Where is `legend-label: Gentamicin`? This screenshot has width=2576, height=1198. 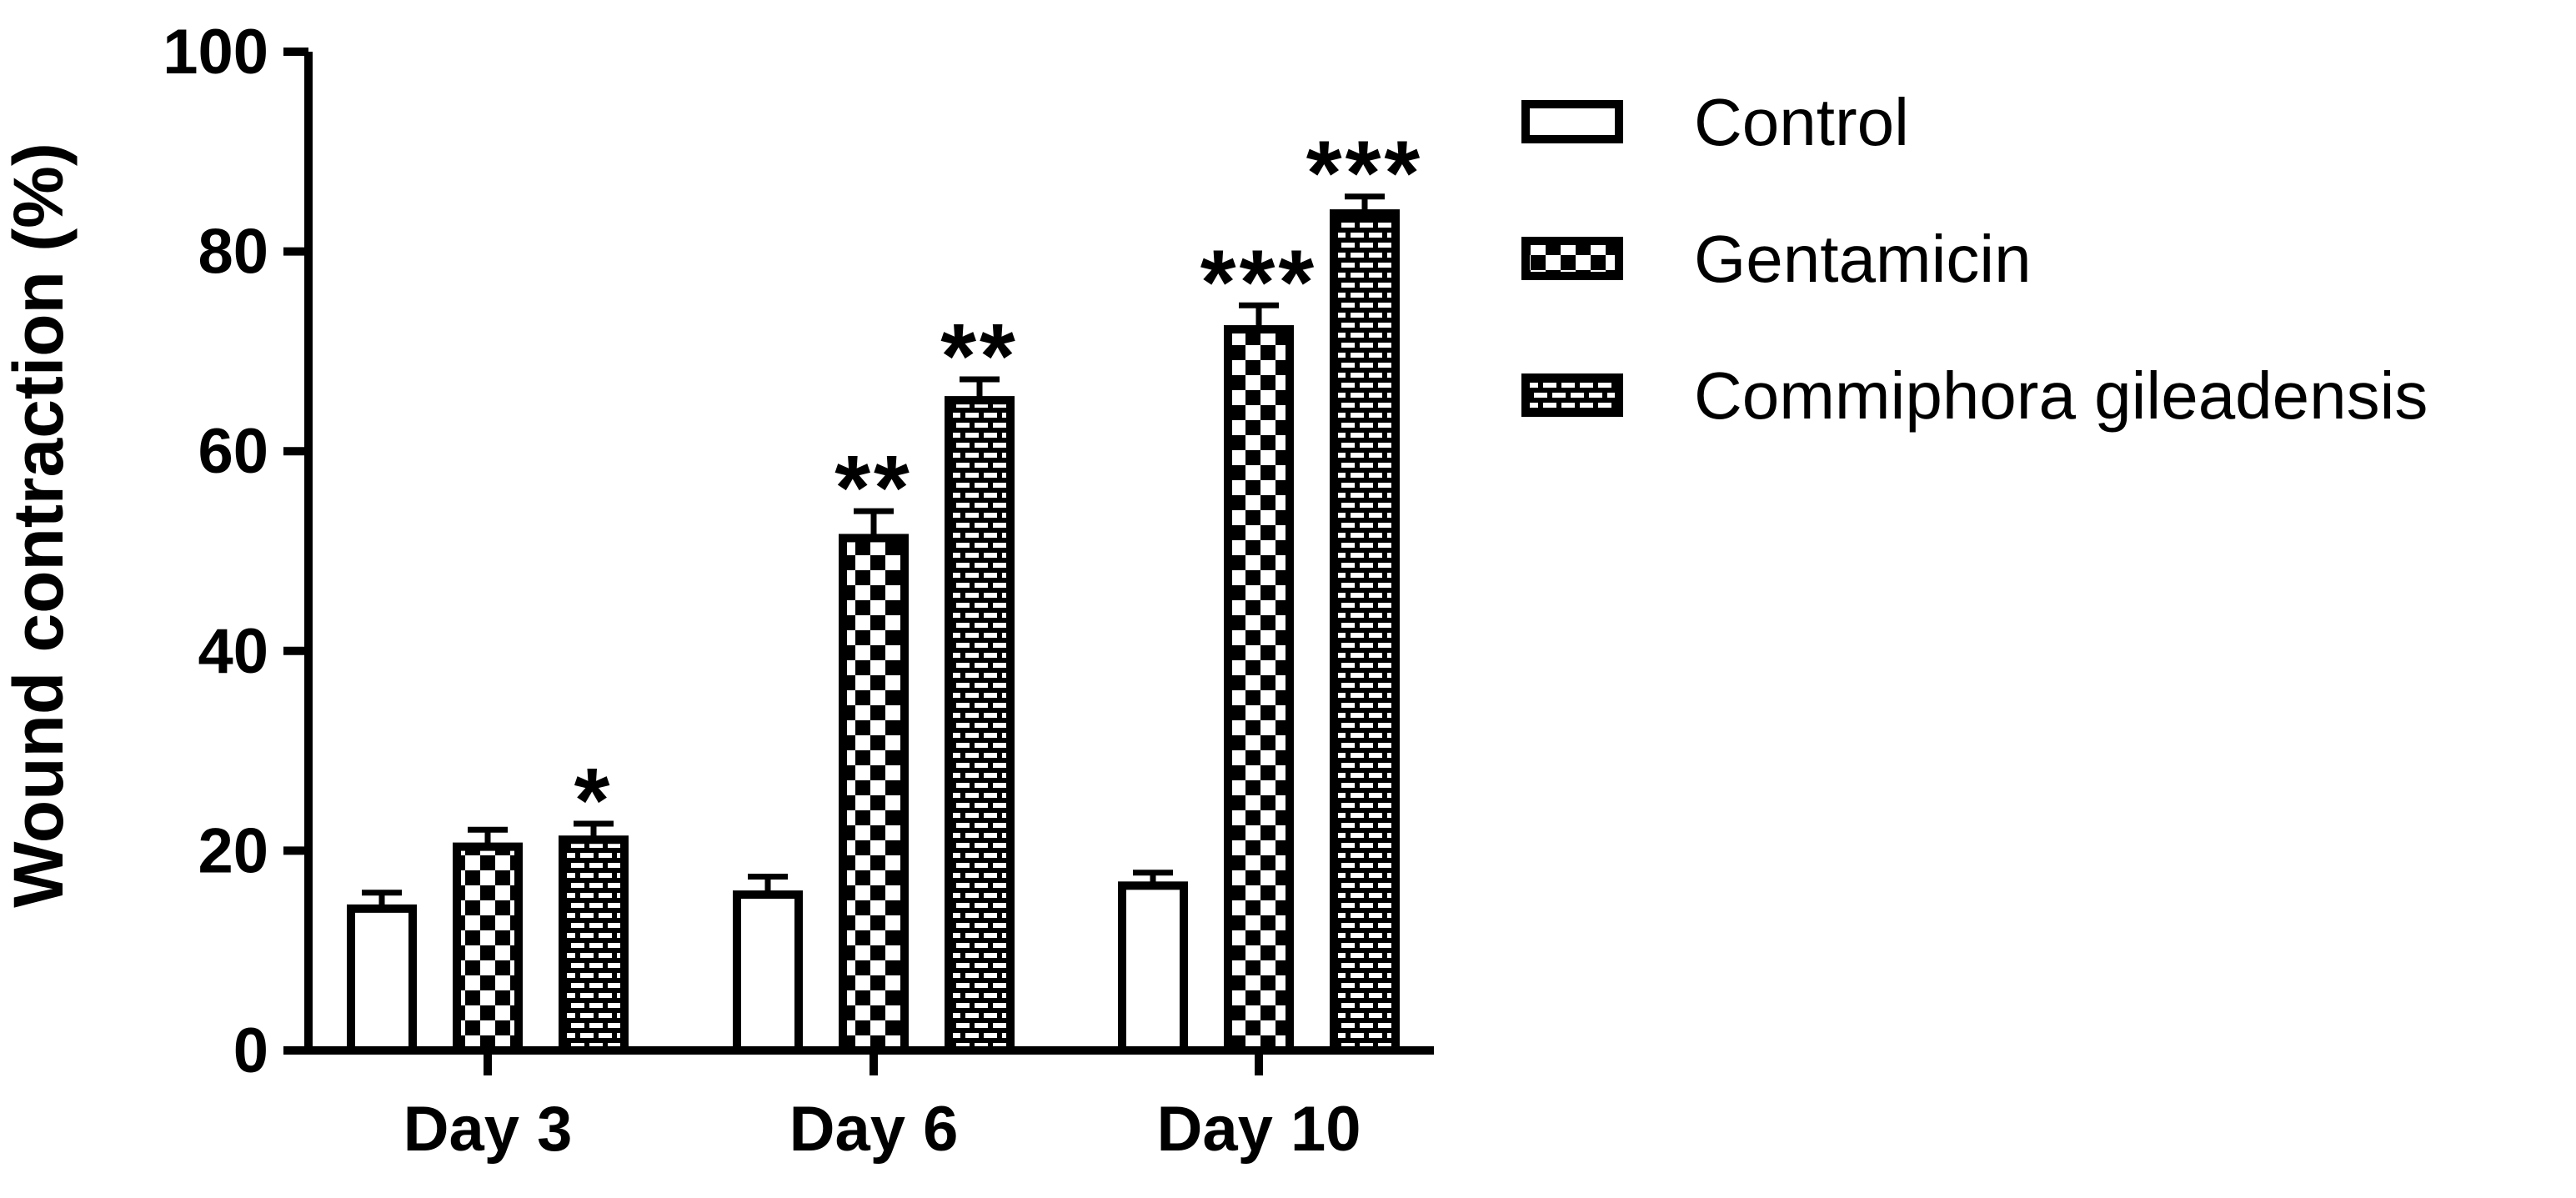 legend-label: Gentamicin is located at coordinates (1863, 259).